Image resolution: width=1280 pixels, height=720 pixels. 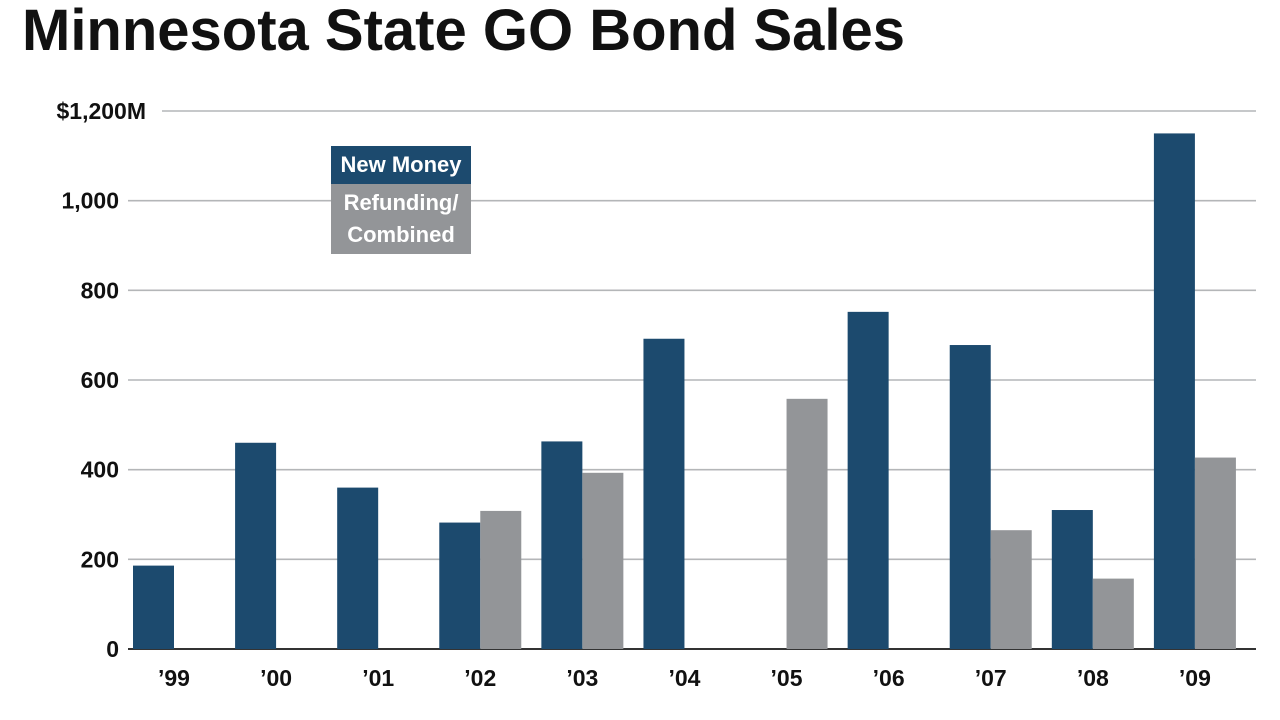 What do you see at coordinates (582, 678) in the screenshot?
I see `x-tick-label: ’03` at bounding box center [582, 678].